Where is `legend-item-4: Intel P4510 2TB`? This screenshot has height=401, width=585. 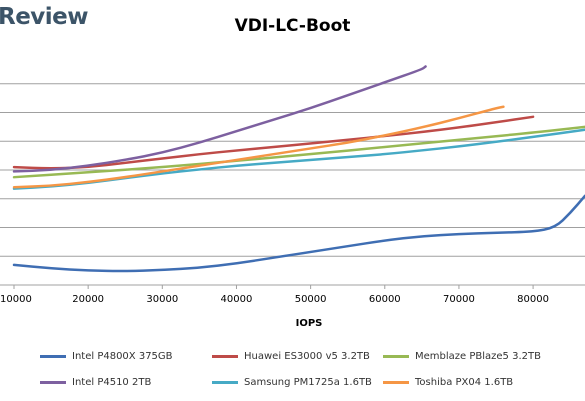 legend-item-4: Intel P4510 2TB is located at coordinates (95, 382).